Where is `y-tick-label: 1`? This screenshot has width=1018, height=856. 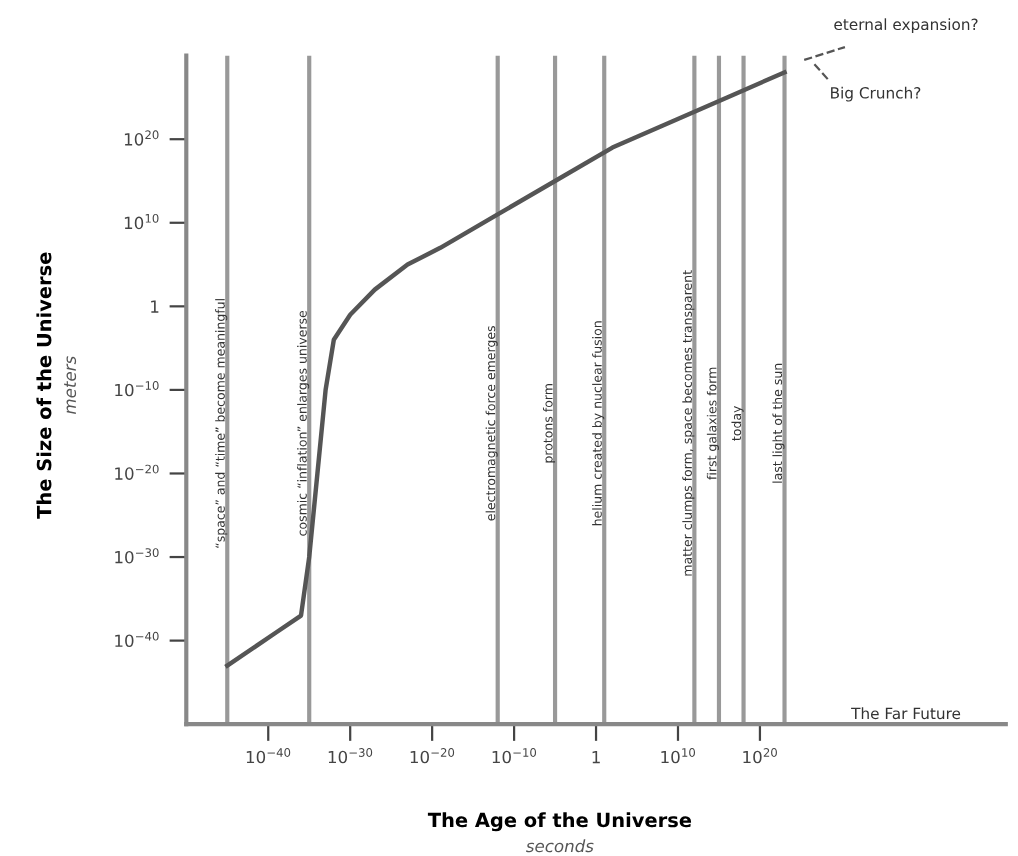 y-tick-label: 1 is located at coordinates (155, 306).